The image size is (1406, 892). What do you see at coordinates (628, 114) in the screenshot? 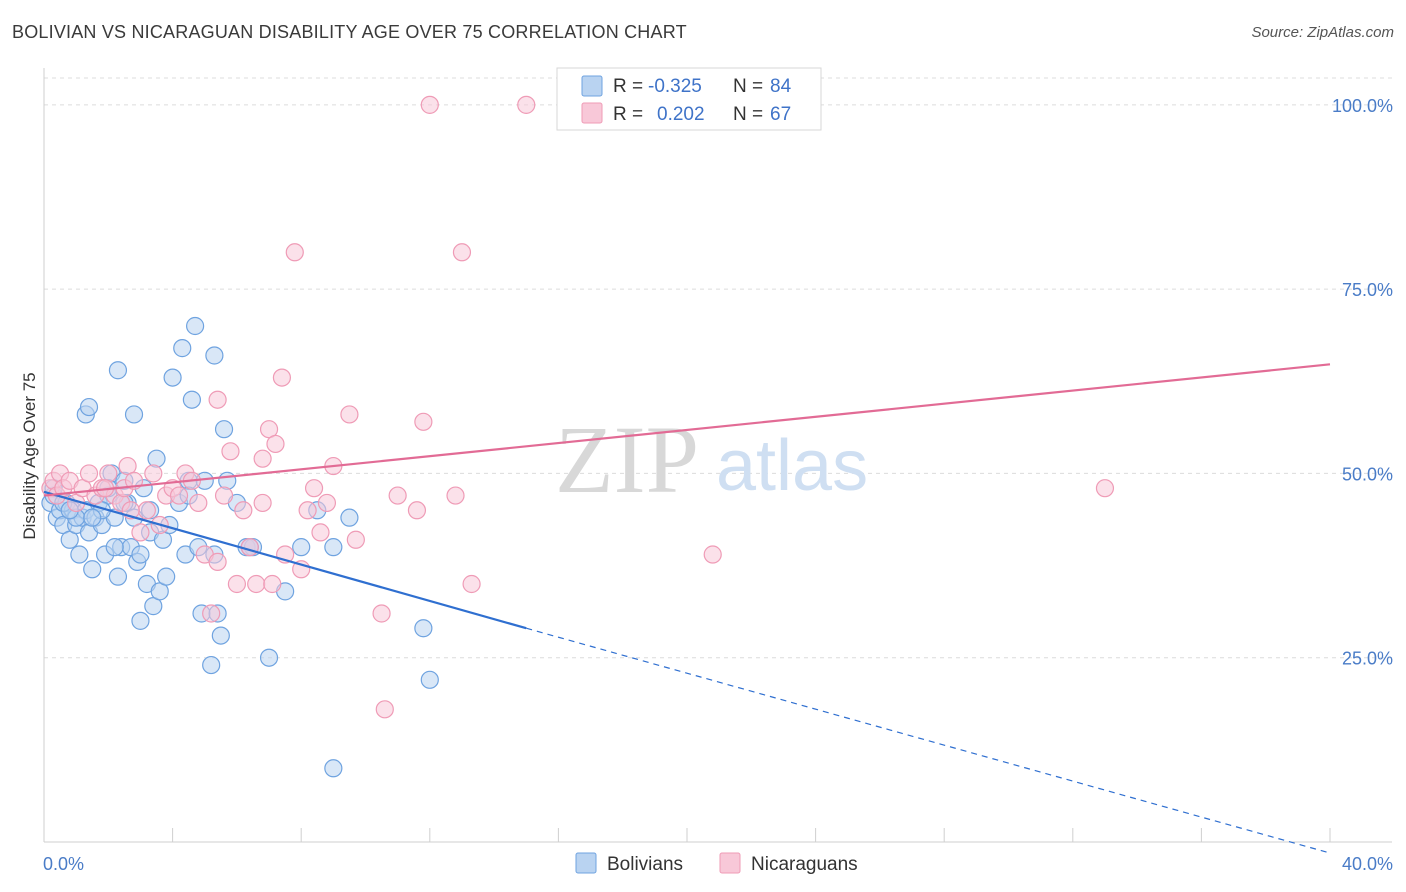
I see `legend-r-label-2: R =` at bounding box center [628, 114].